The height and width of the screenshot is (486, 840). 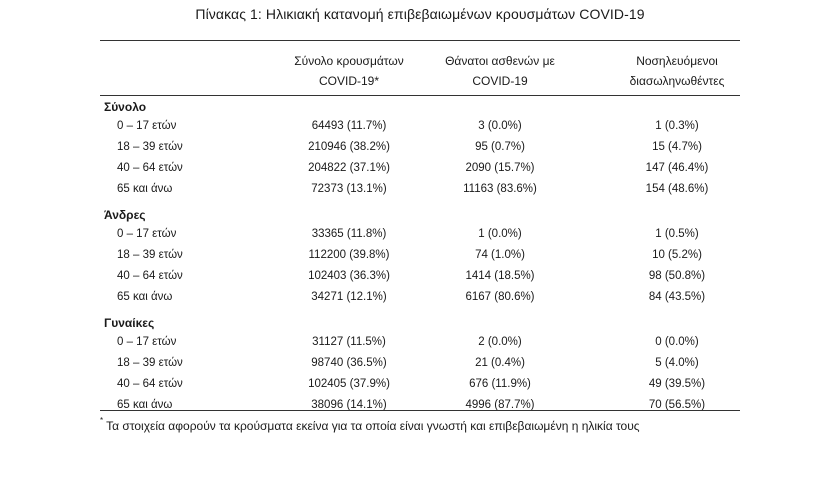 I want to click on header-deaths: Θάνατοι ασθενών με COVID-19, so click(x=500, y=71).